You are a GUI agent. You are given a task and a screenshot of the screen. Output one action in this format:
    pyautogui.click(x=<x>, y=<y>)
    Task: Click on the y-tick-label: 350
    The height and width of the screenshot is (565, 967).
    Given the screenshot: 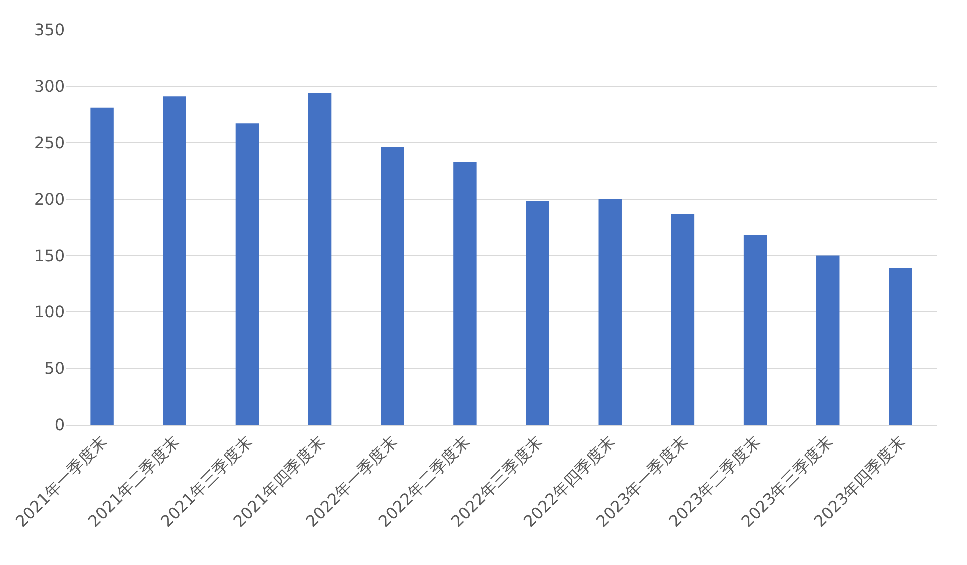 What is the action you would take?
    pyautogui.click(x=49, y=30)
    